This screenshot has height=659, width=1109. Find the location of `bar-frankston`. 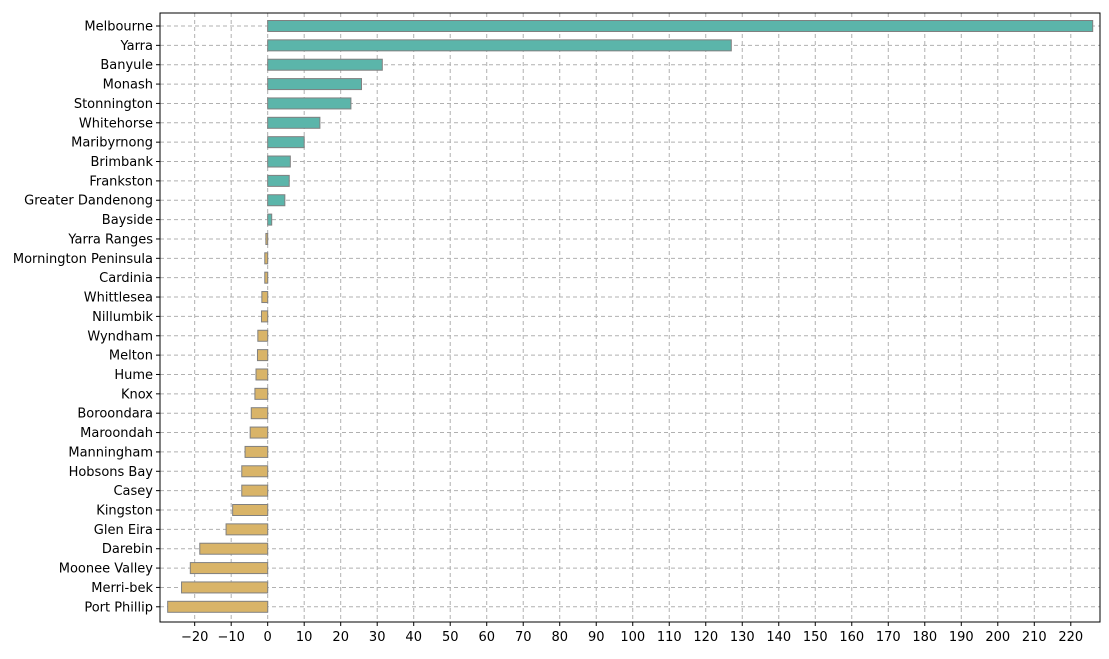

bar-frankston is located at coordinates (278, 180).